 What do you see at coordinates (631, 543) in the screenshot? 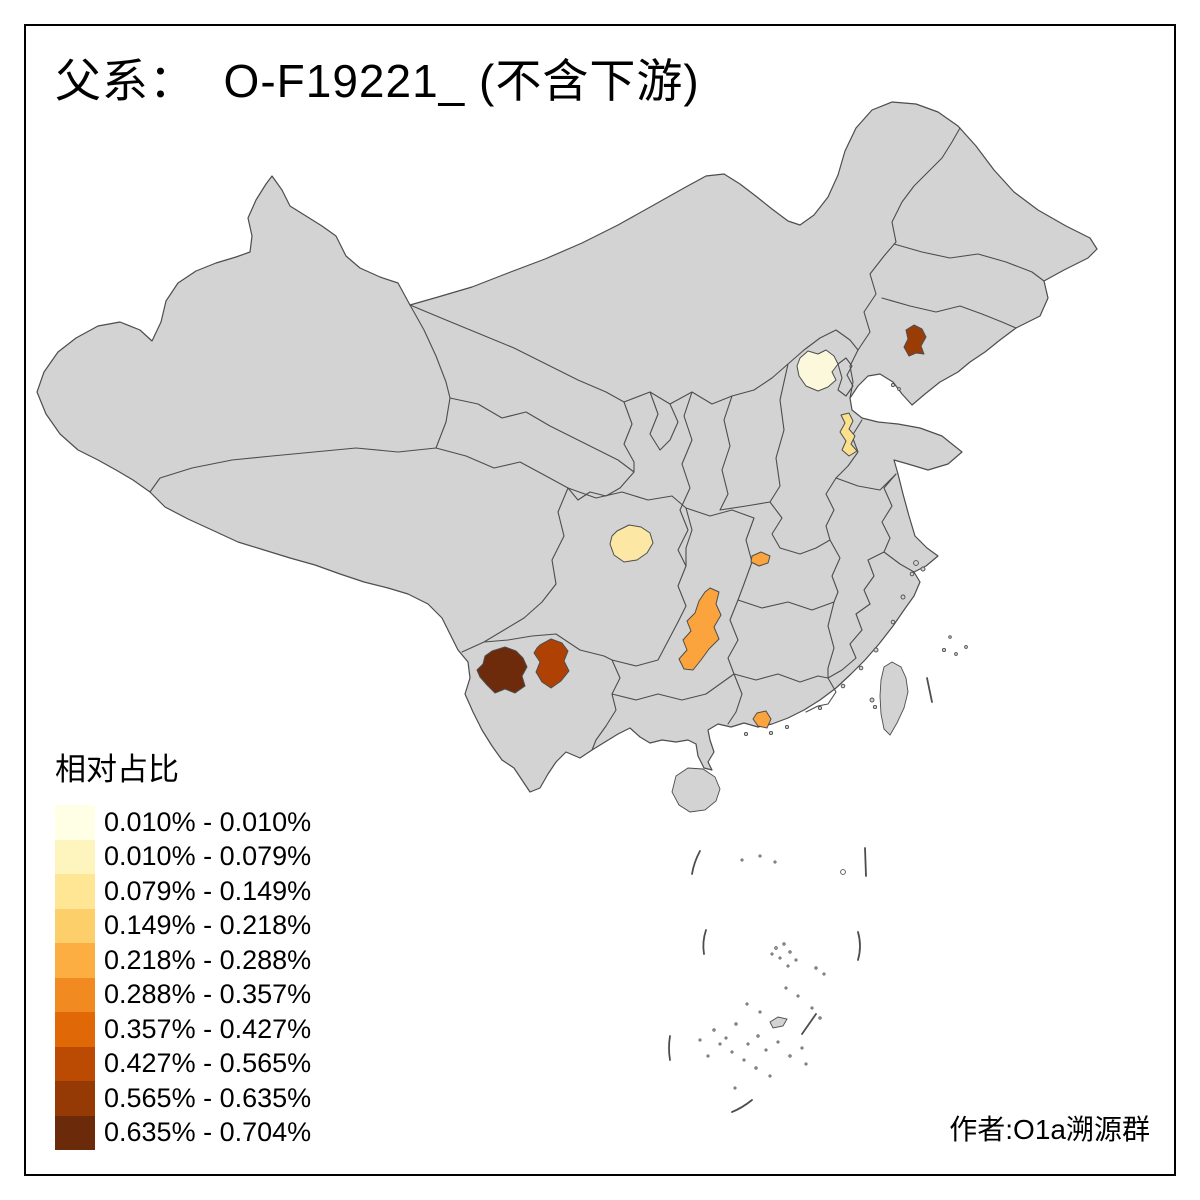
I see `region-sichuan` at bounding box center [631, 543].